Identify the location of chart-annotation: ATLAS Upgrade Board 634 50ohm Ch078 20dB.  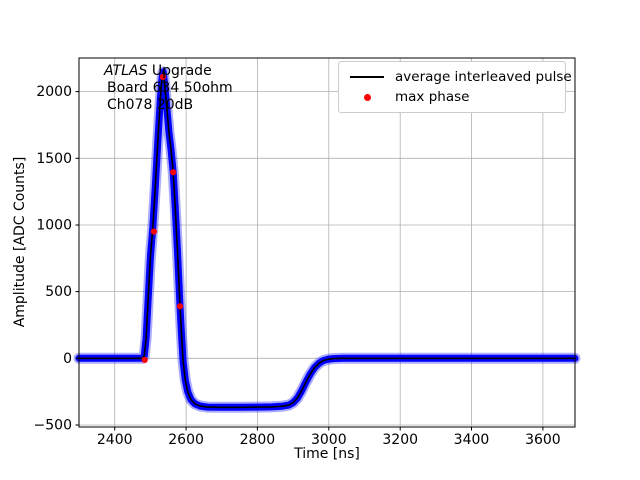
(168, 88).